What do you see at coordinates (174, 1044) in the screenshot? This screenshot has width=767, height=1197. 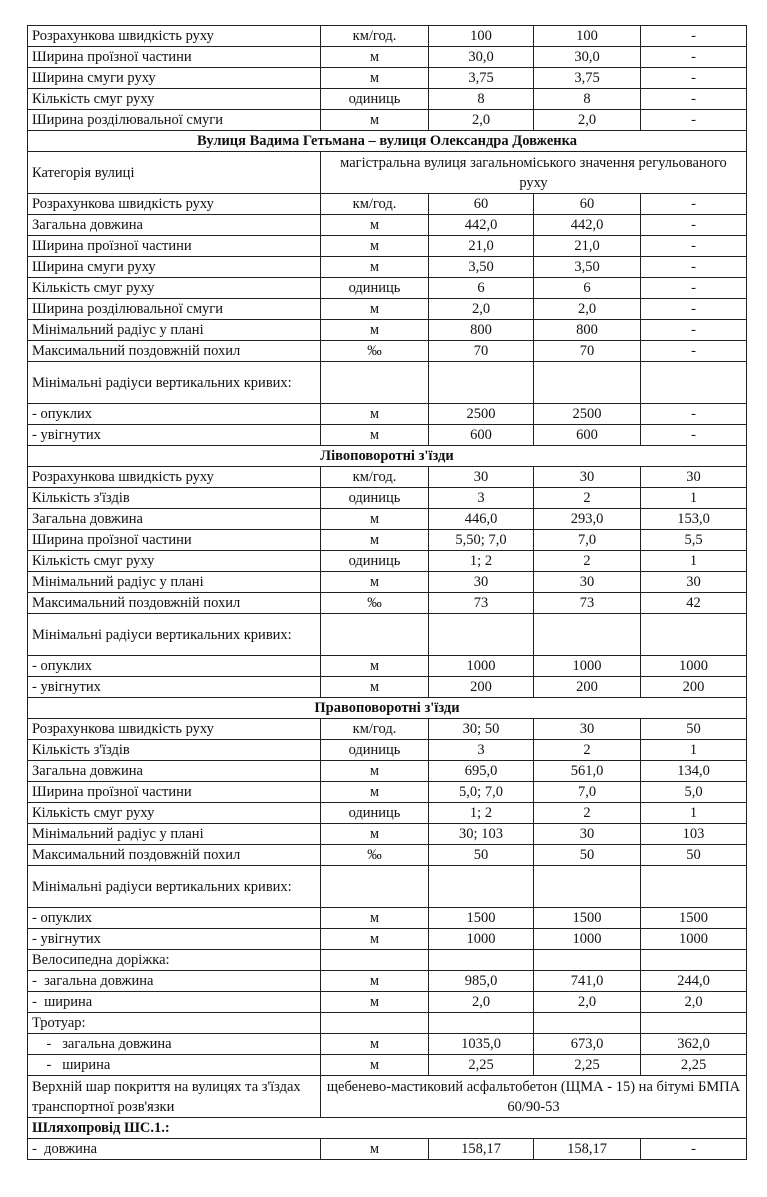 I see `row-label: - загальна довжина` at bounding box center [174, 1044].